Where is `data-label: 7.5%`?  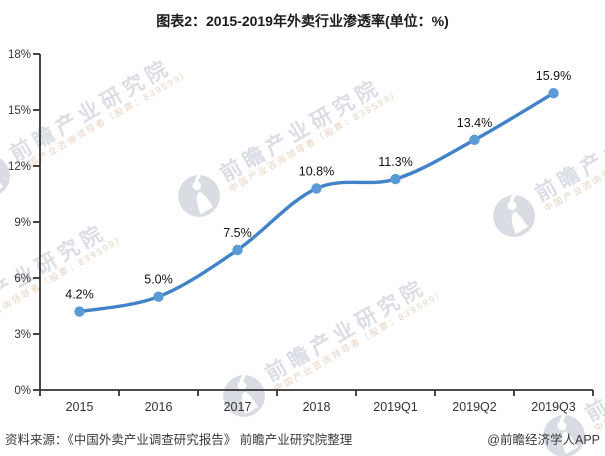 data-label: 7.5% is located at coordinates (237, 233).